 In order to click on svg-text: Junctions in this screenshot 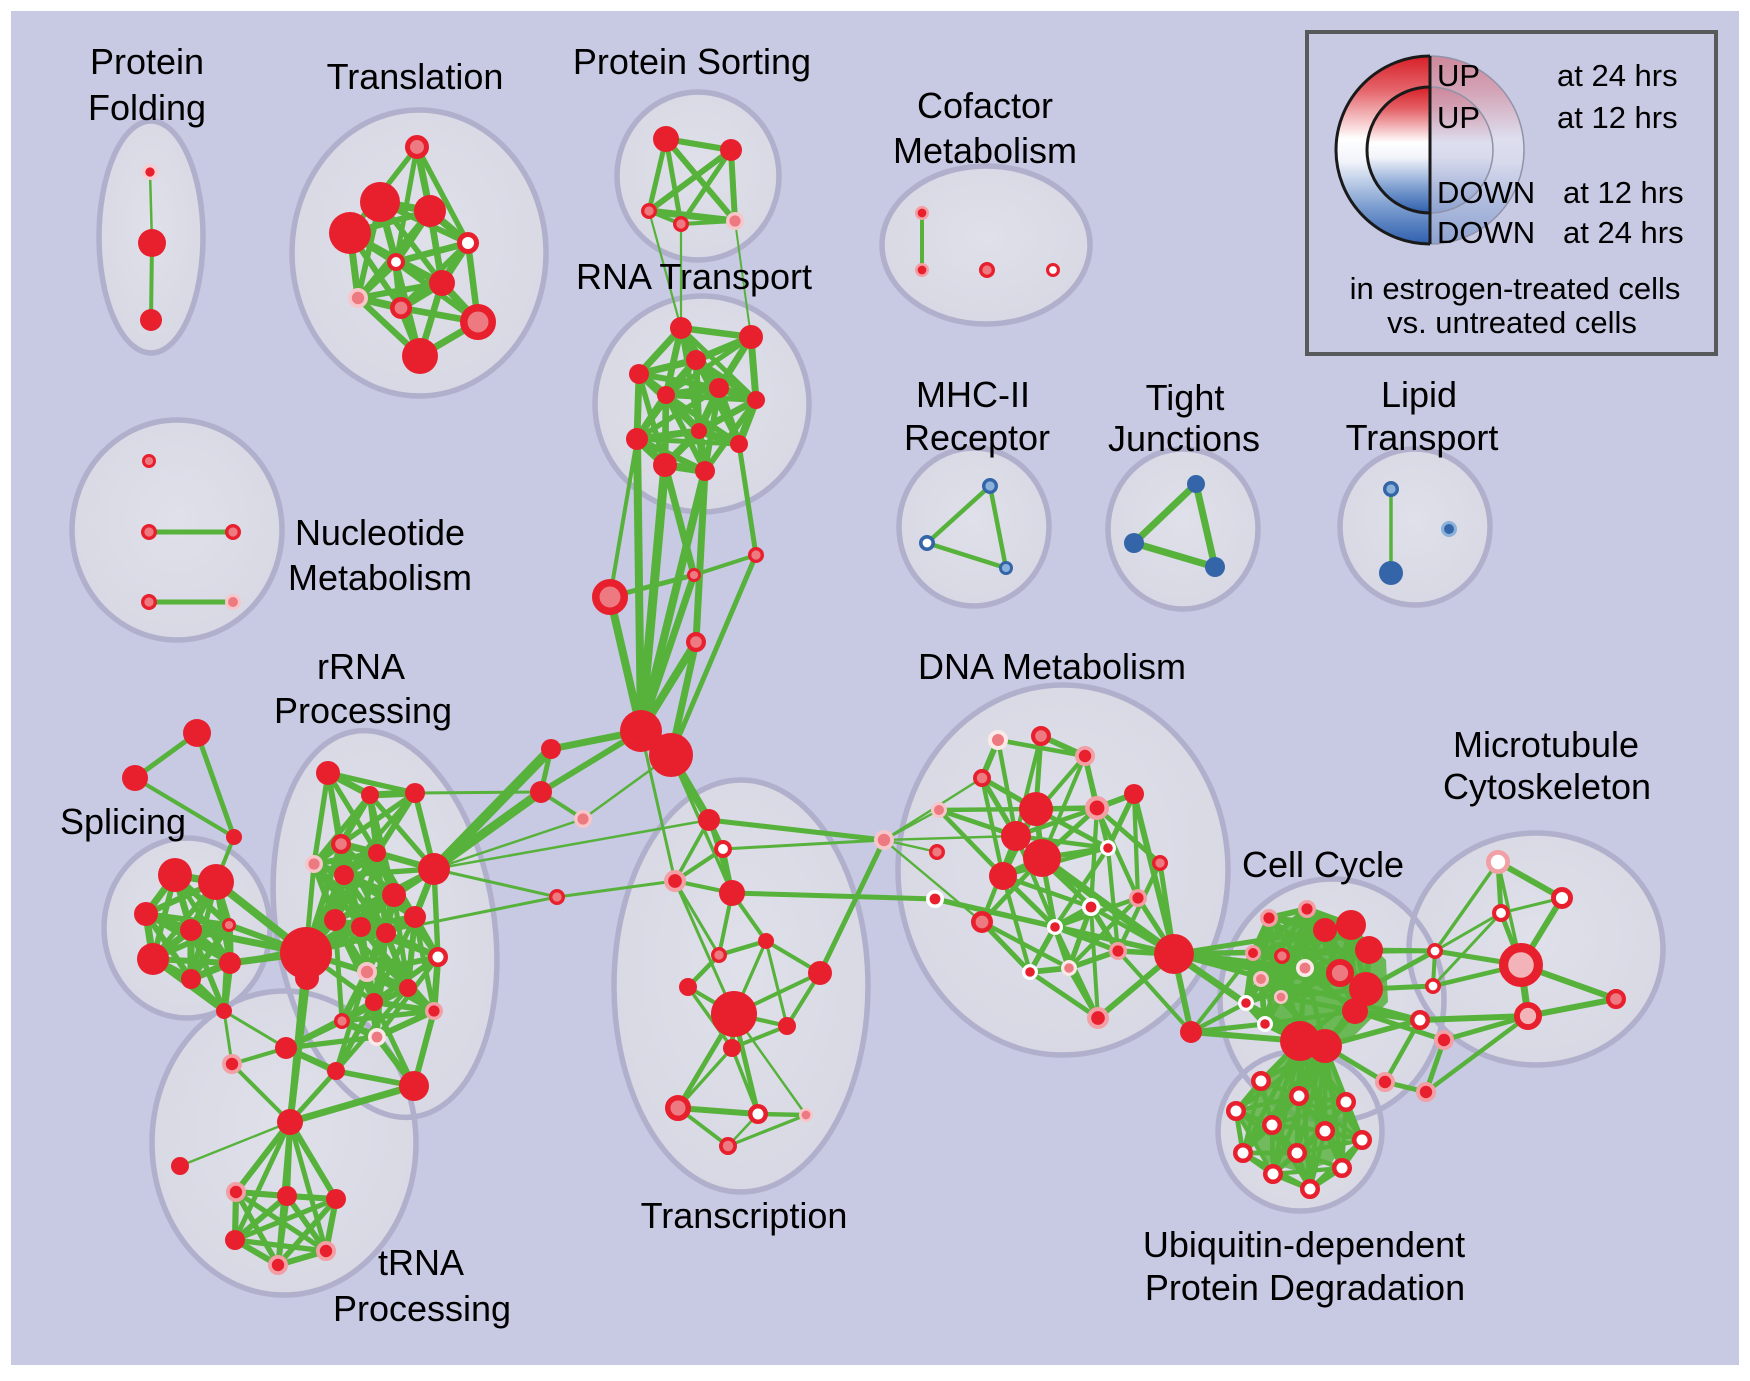, I will do `click(1184, 438)`.